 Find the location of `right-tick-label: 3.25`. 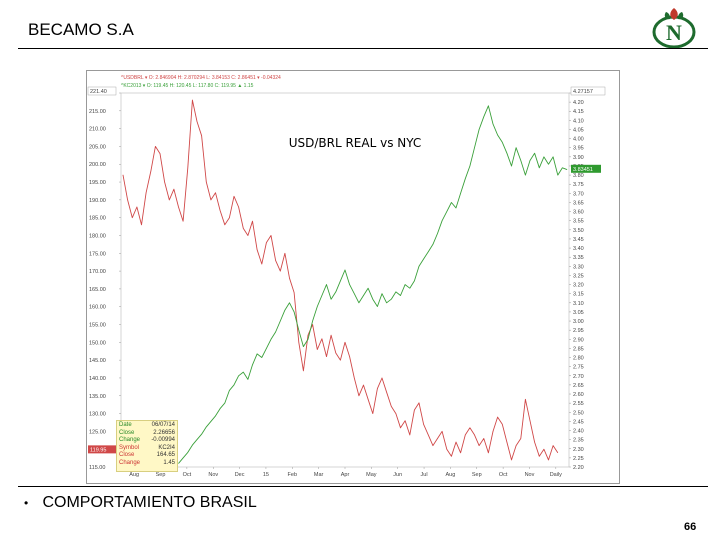

right-tick-label: 3.25 is located at coordinates (578, 276).